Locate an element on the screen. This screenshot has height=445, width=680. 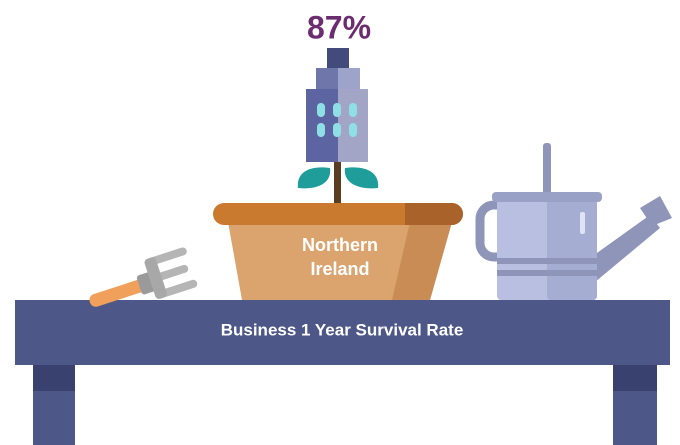
building is located at coordinates (337, 105).